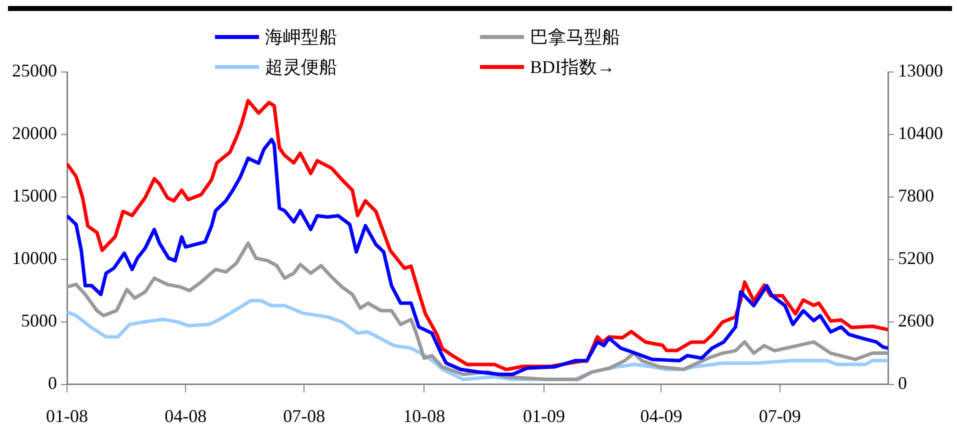 The image size is (957, 446). Describe the element at coordinates (185, 416) in the screenshot. I see `x-tick-label: 04-08` at that location.